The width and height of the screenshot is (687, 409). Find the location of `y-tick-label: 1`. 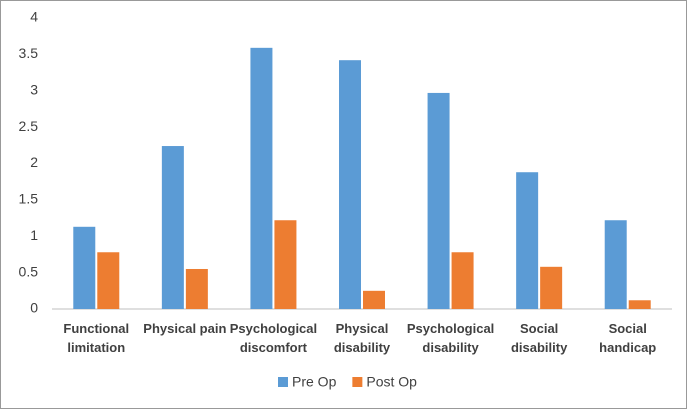

y-tick-label: 1 is located at coordinates (34, 235).